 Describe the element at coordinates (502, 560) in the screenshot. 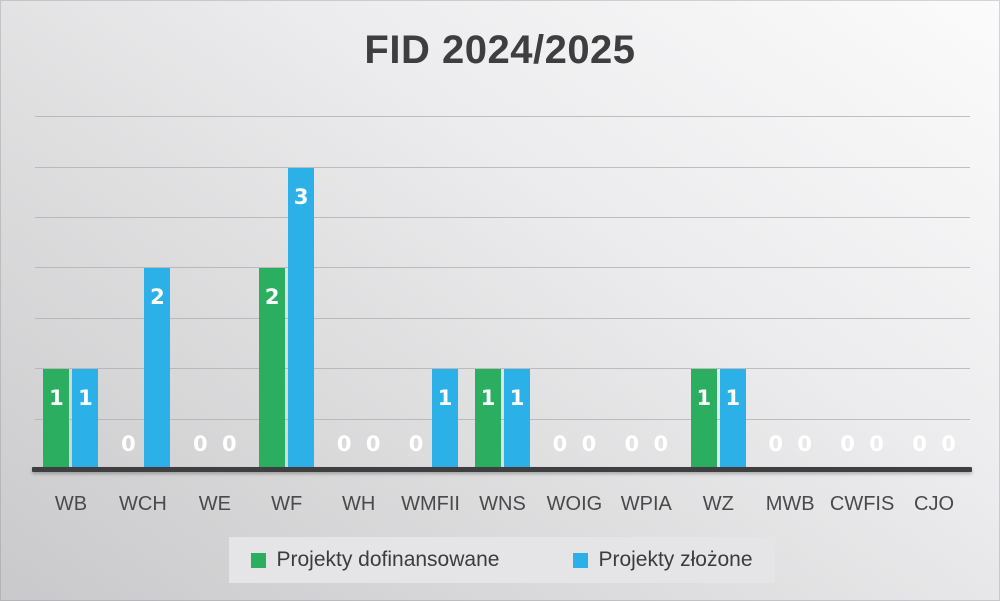

I see `legend: Projekty dofinansowane Projekty złożone` at that location.